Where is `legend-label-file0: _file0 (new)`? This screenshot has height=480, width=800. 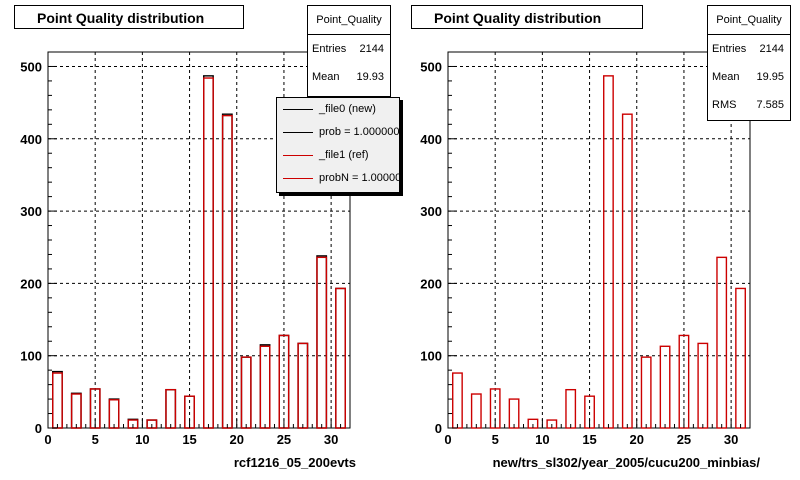 legend-label-file0: _file0 (new) is located at coordinates (347, 109).